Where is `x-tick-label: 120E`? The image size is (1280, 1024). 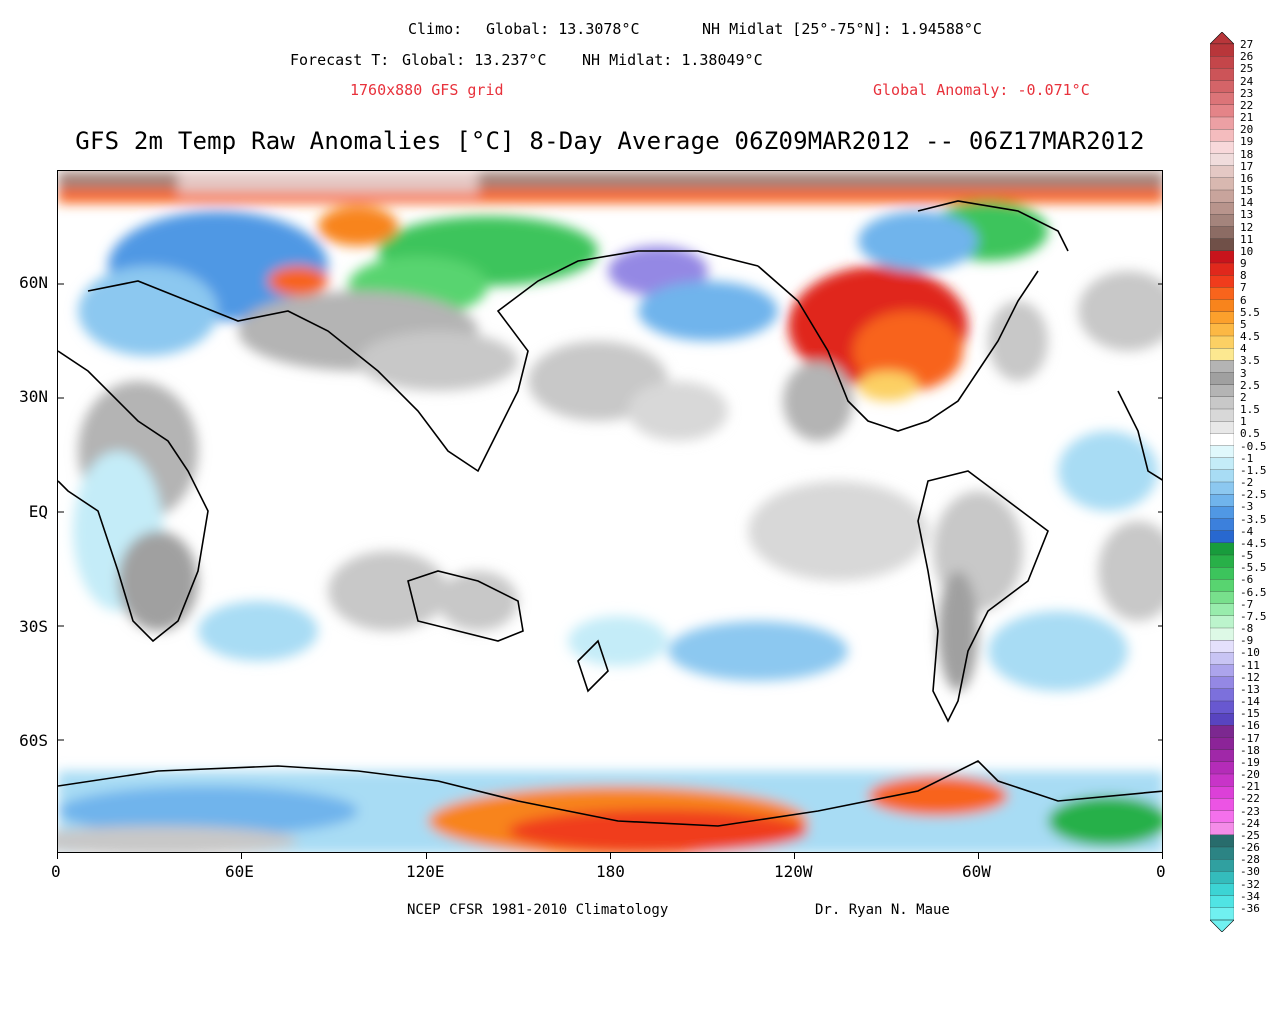
x-tick-label: 120E is located at coordinates (425, 871).